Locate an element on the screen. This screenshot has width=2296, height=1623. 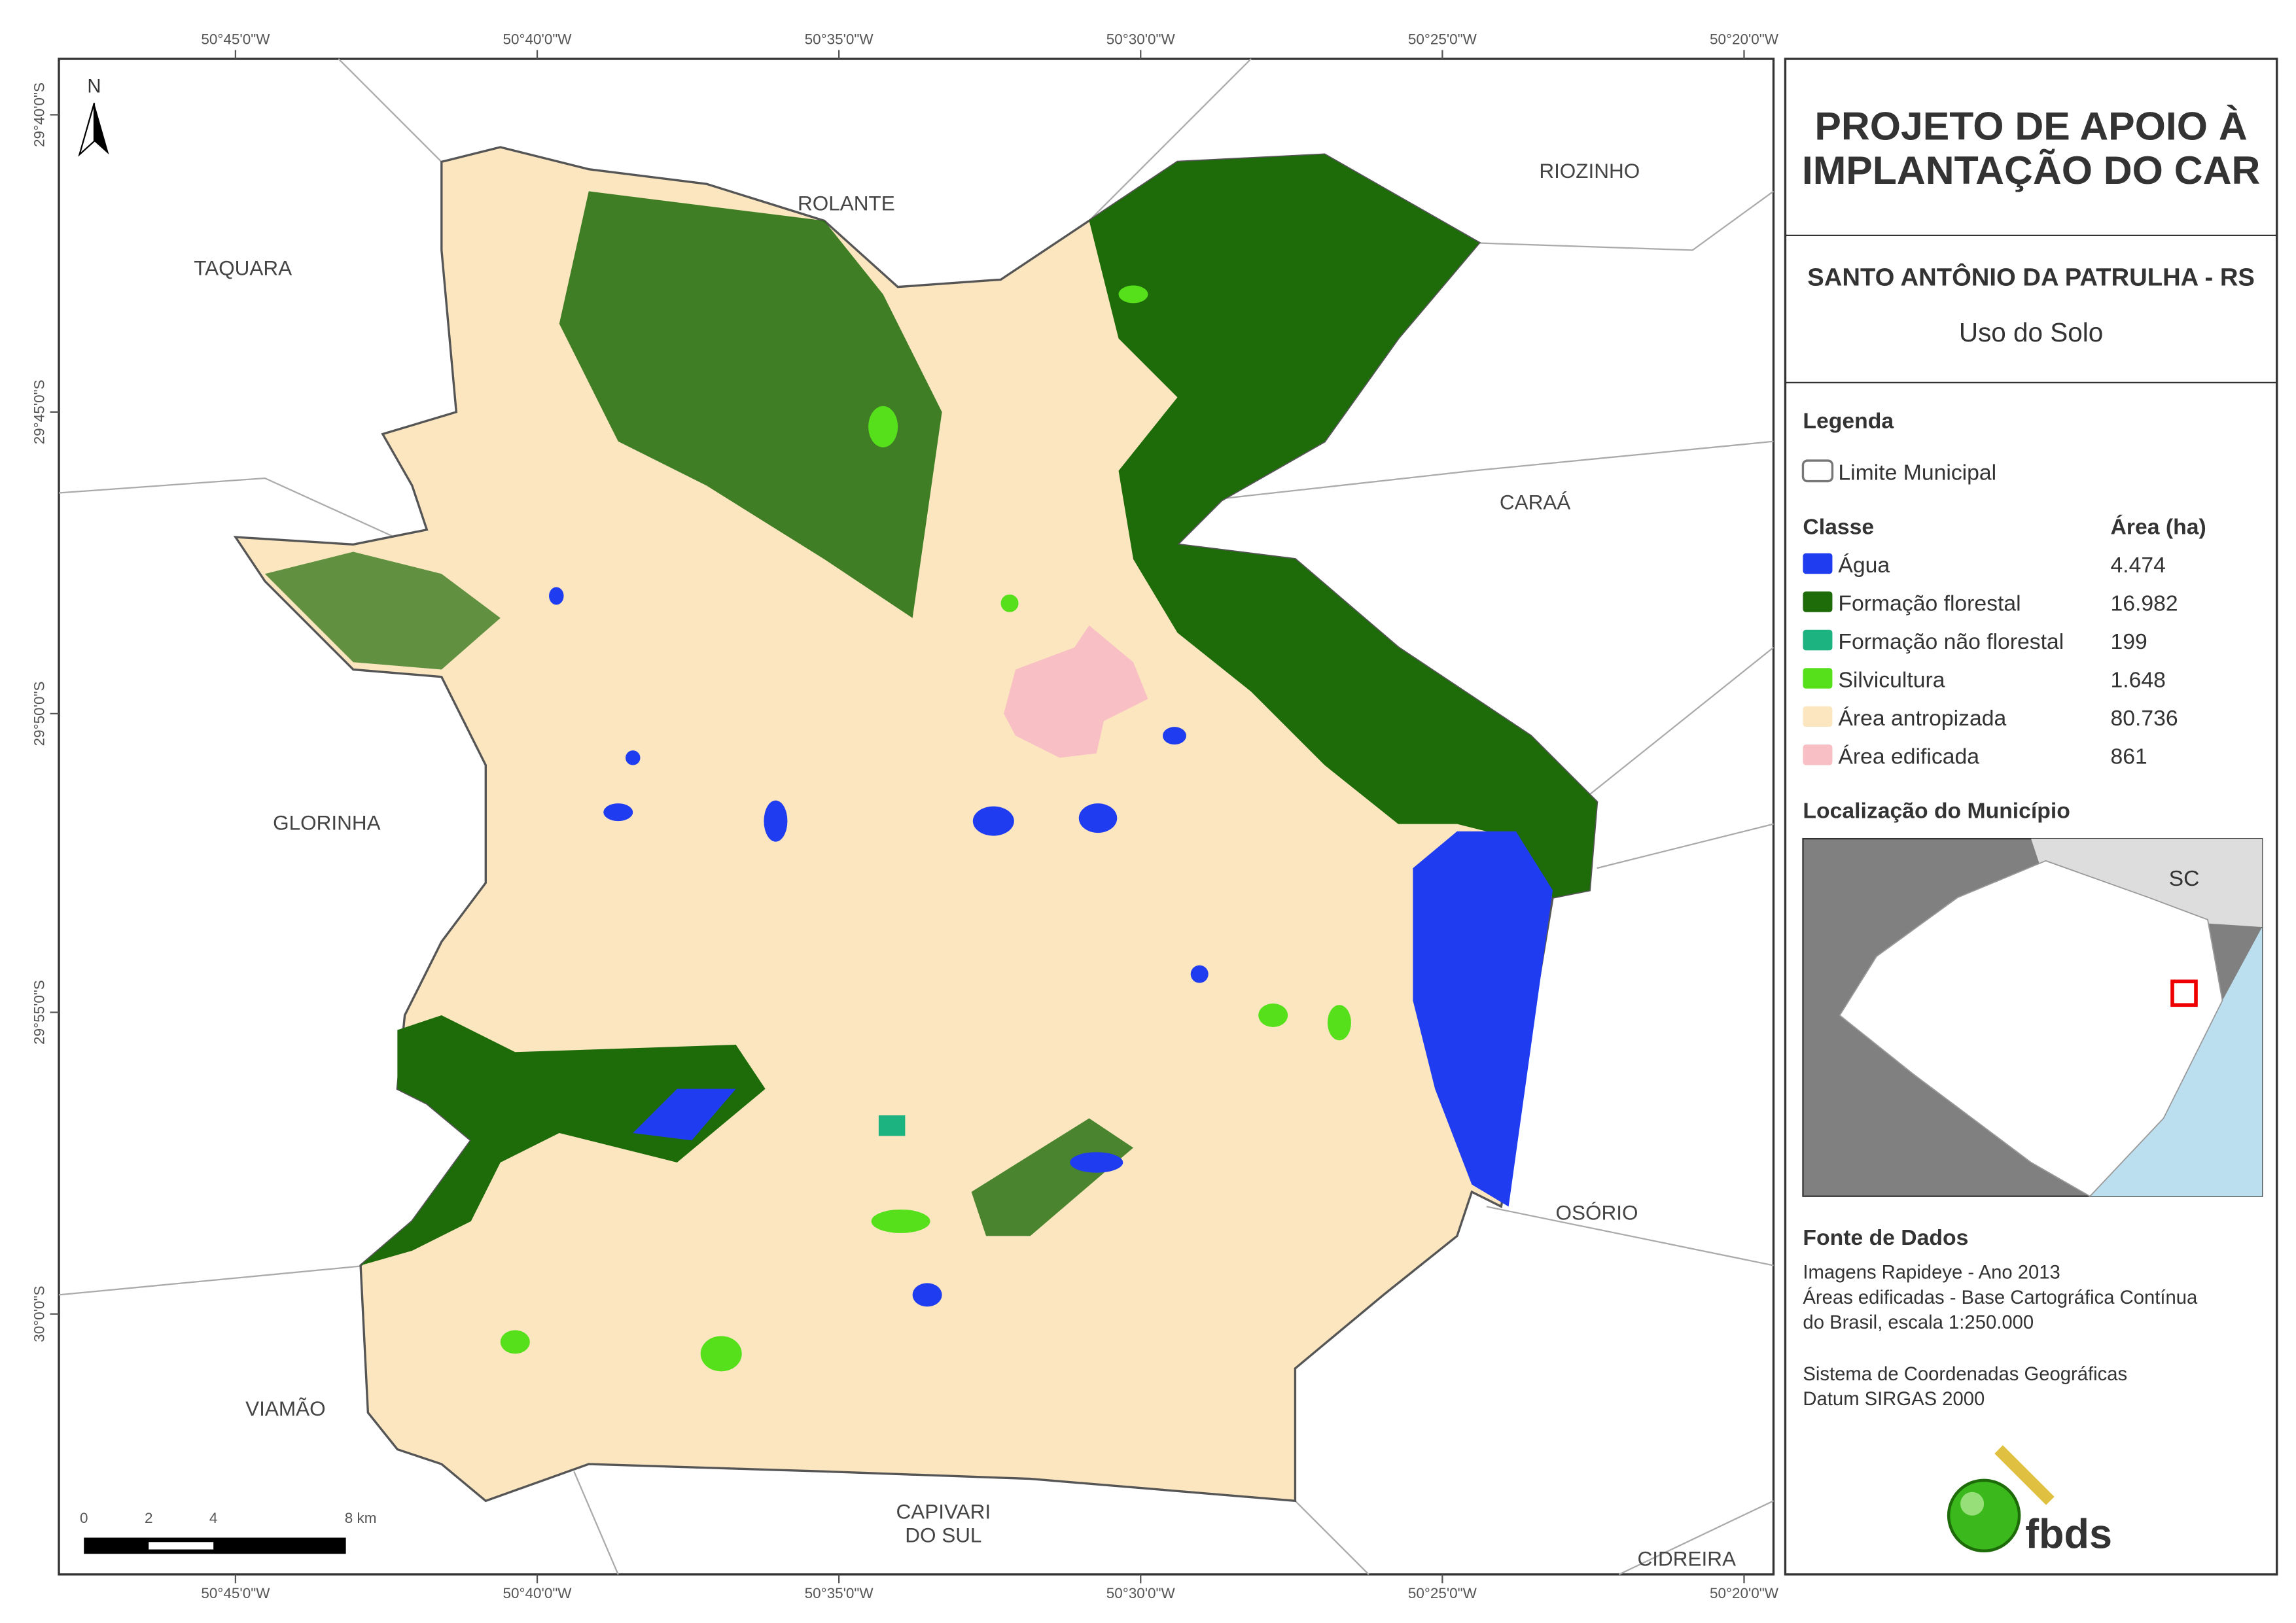
source-line: Datum SIRGAS 2000 is located at coordinates (1894, 1400).